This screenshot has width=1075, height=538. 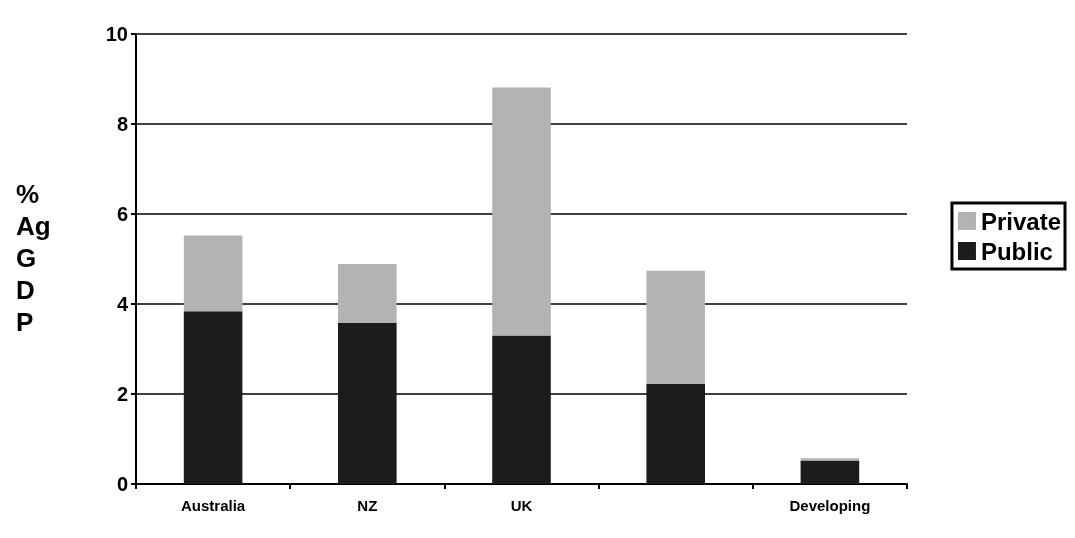 What do you see at coordinates (1016, 251) in the screenshot?
I see `legend-label: Public` at bounding box center [1016, 251].